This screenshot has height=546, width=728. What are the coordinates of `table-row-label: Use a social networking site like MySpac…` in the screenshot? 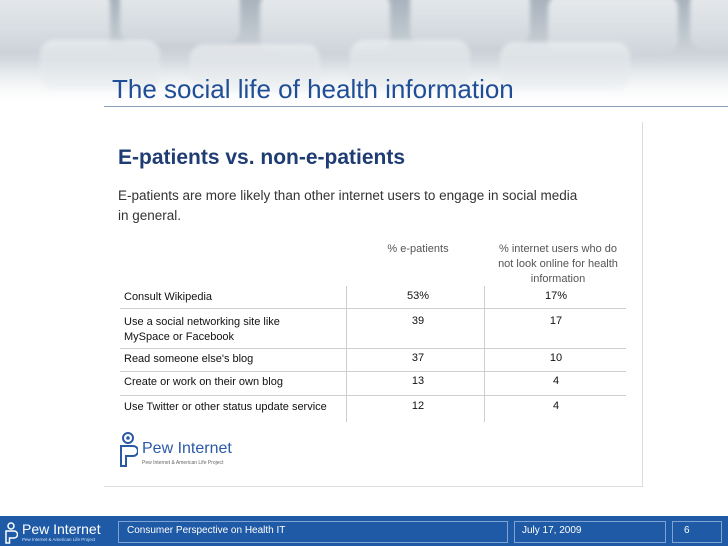 It's located at (202, 329).